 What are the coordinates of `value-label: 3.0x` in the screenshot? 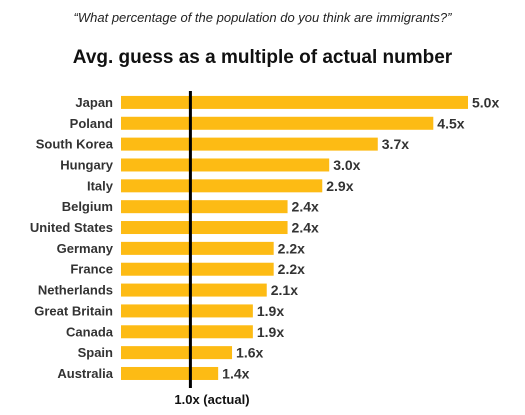 It's located at (346, 165).